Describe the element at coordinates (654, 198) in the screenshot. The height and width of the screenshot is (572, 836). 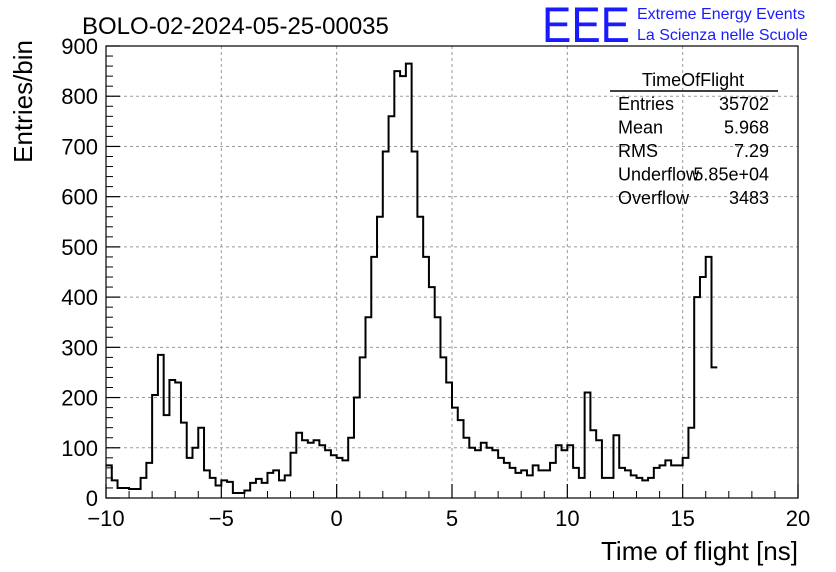
I see `stats-label: Overflow` at that location.